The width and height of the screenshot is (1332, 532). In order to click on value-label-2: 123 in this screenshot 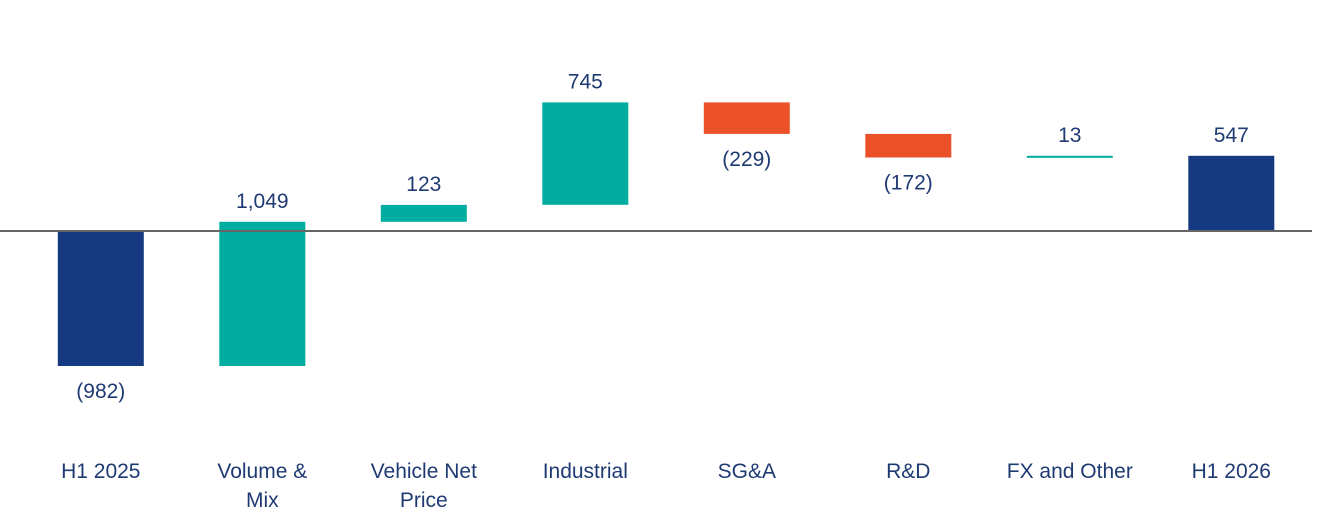, I will do `click(423, 184)`.